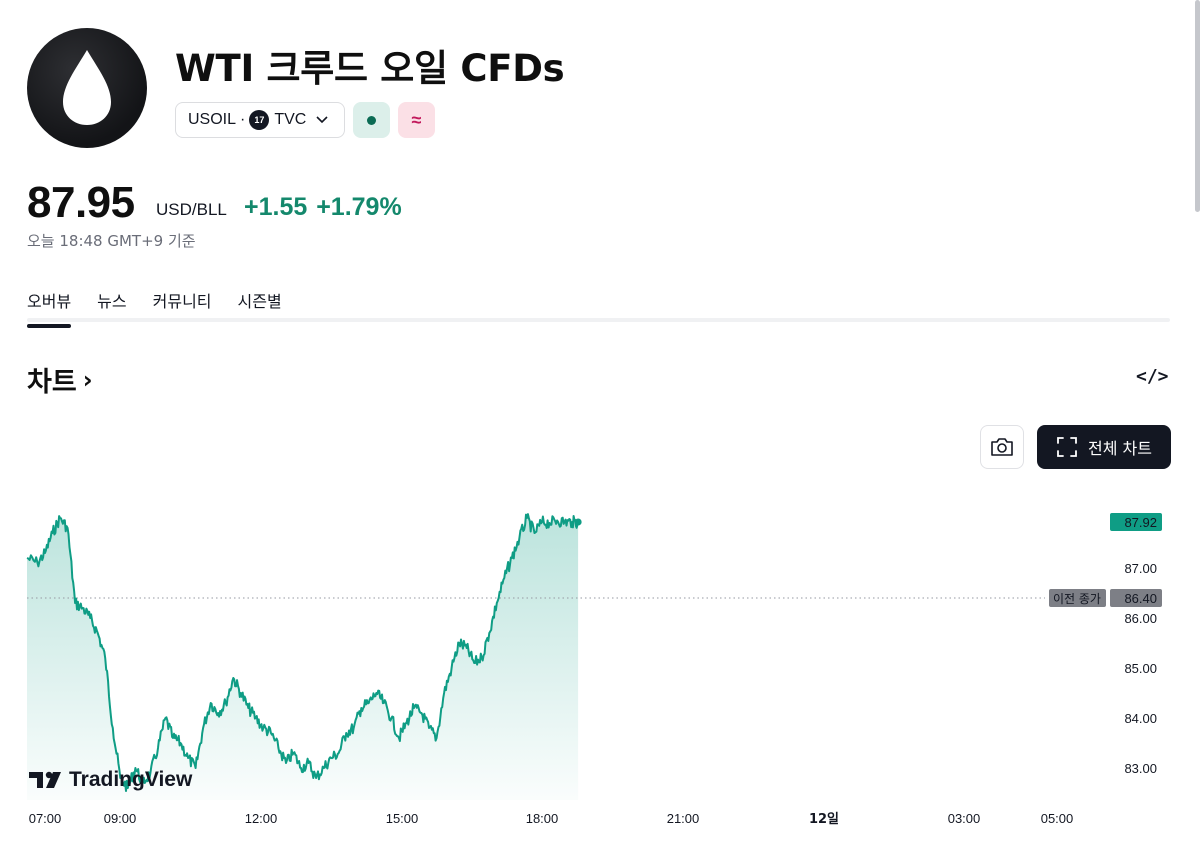  What do you see at coordinates (49, 308) in the screenshot?
I see `tab-overview: 오버뷰` at bounding box center [49, 308].